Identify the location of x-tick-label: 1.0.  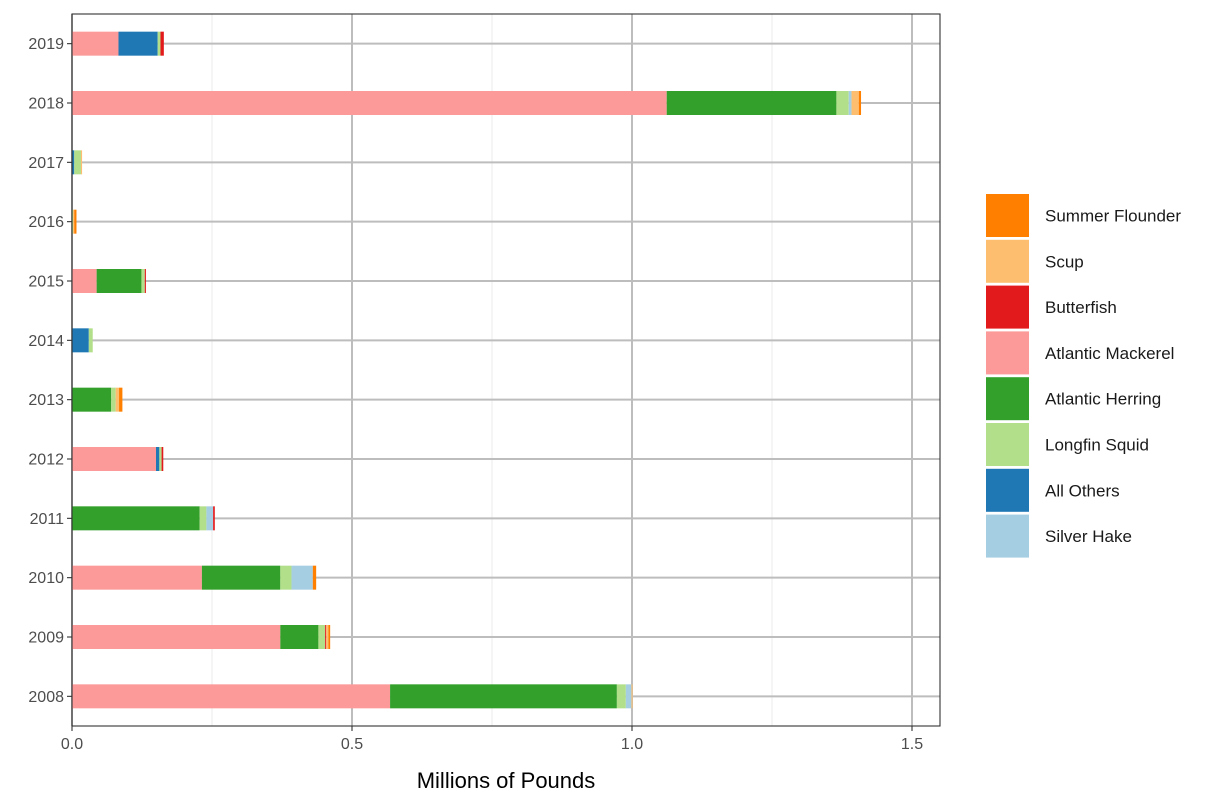
(632, 744).